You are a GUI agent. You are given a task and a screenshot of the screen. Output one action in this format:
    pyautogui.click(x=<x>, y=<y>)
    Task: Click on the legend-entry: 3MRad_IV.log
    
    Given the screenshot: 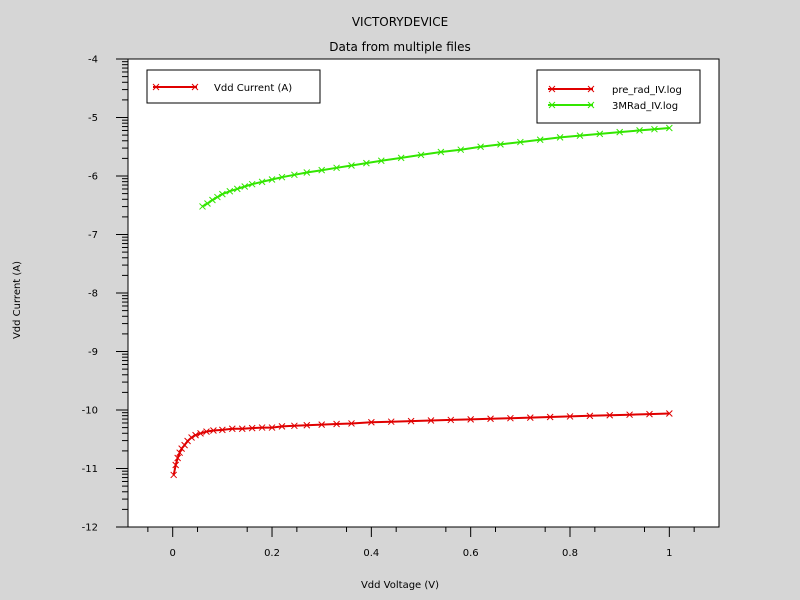 What is the action you would take?
    pyautogui.click(x=613, y=106)
    